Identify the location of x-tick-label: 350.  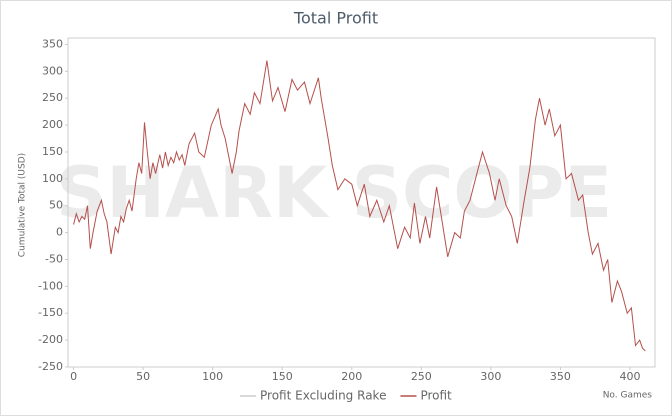
(560, 376).